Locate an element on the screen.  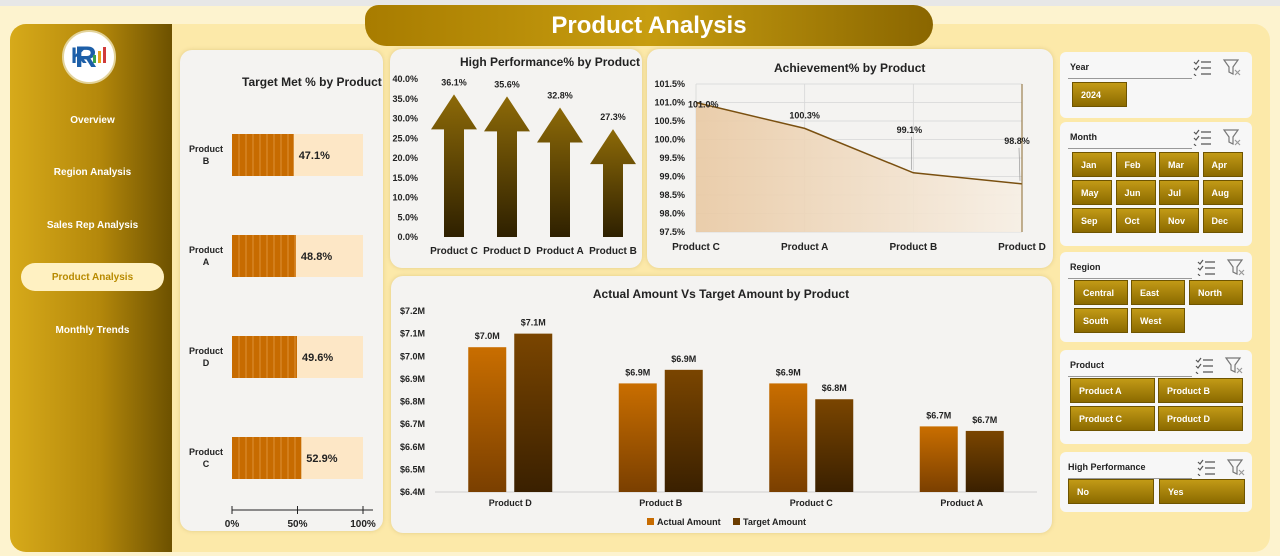
sidebar-item-product-analysis: Product Analysis is located at coordinates (92, 277).